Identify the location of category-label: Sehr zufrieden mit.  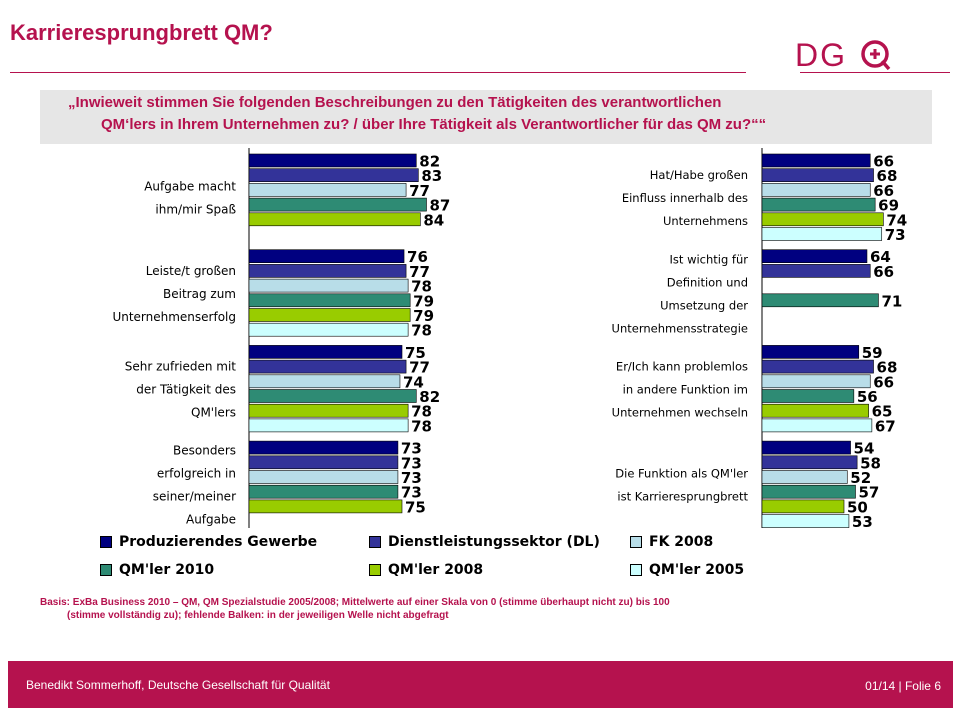
(181, 367).